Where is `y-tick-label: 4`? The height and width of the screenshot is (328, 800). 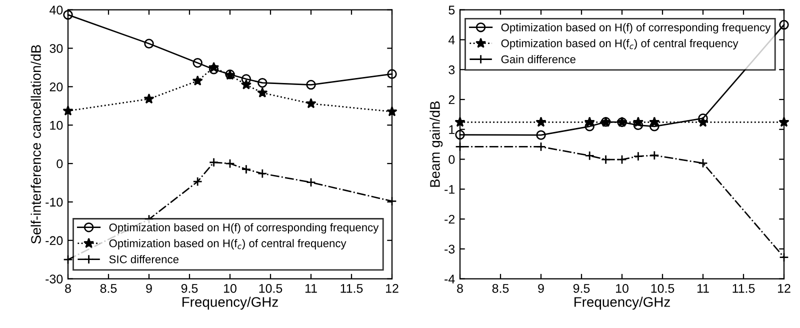 y-tick-label: 4 is located at coordinates (451, 40).